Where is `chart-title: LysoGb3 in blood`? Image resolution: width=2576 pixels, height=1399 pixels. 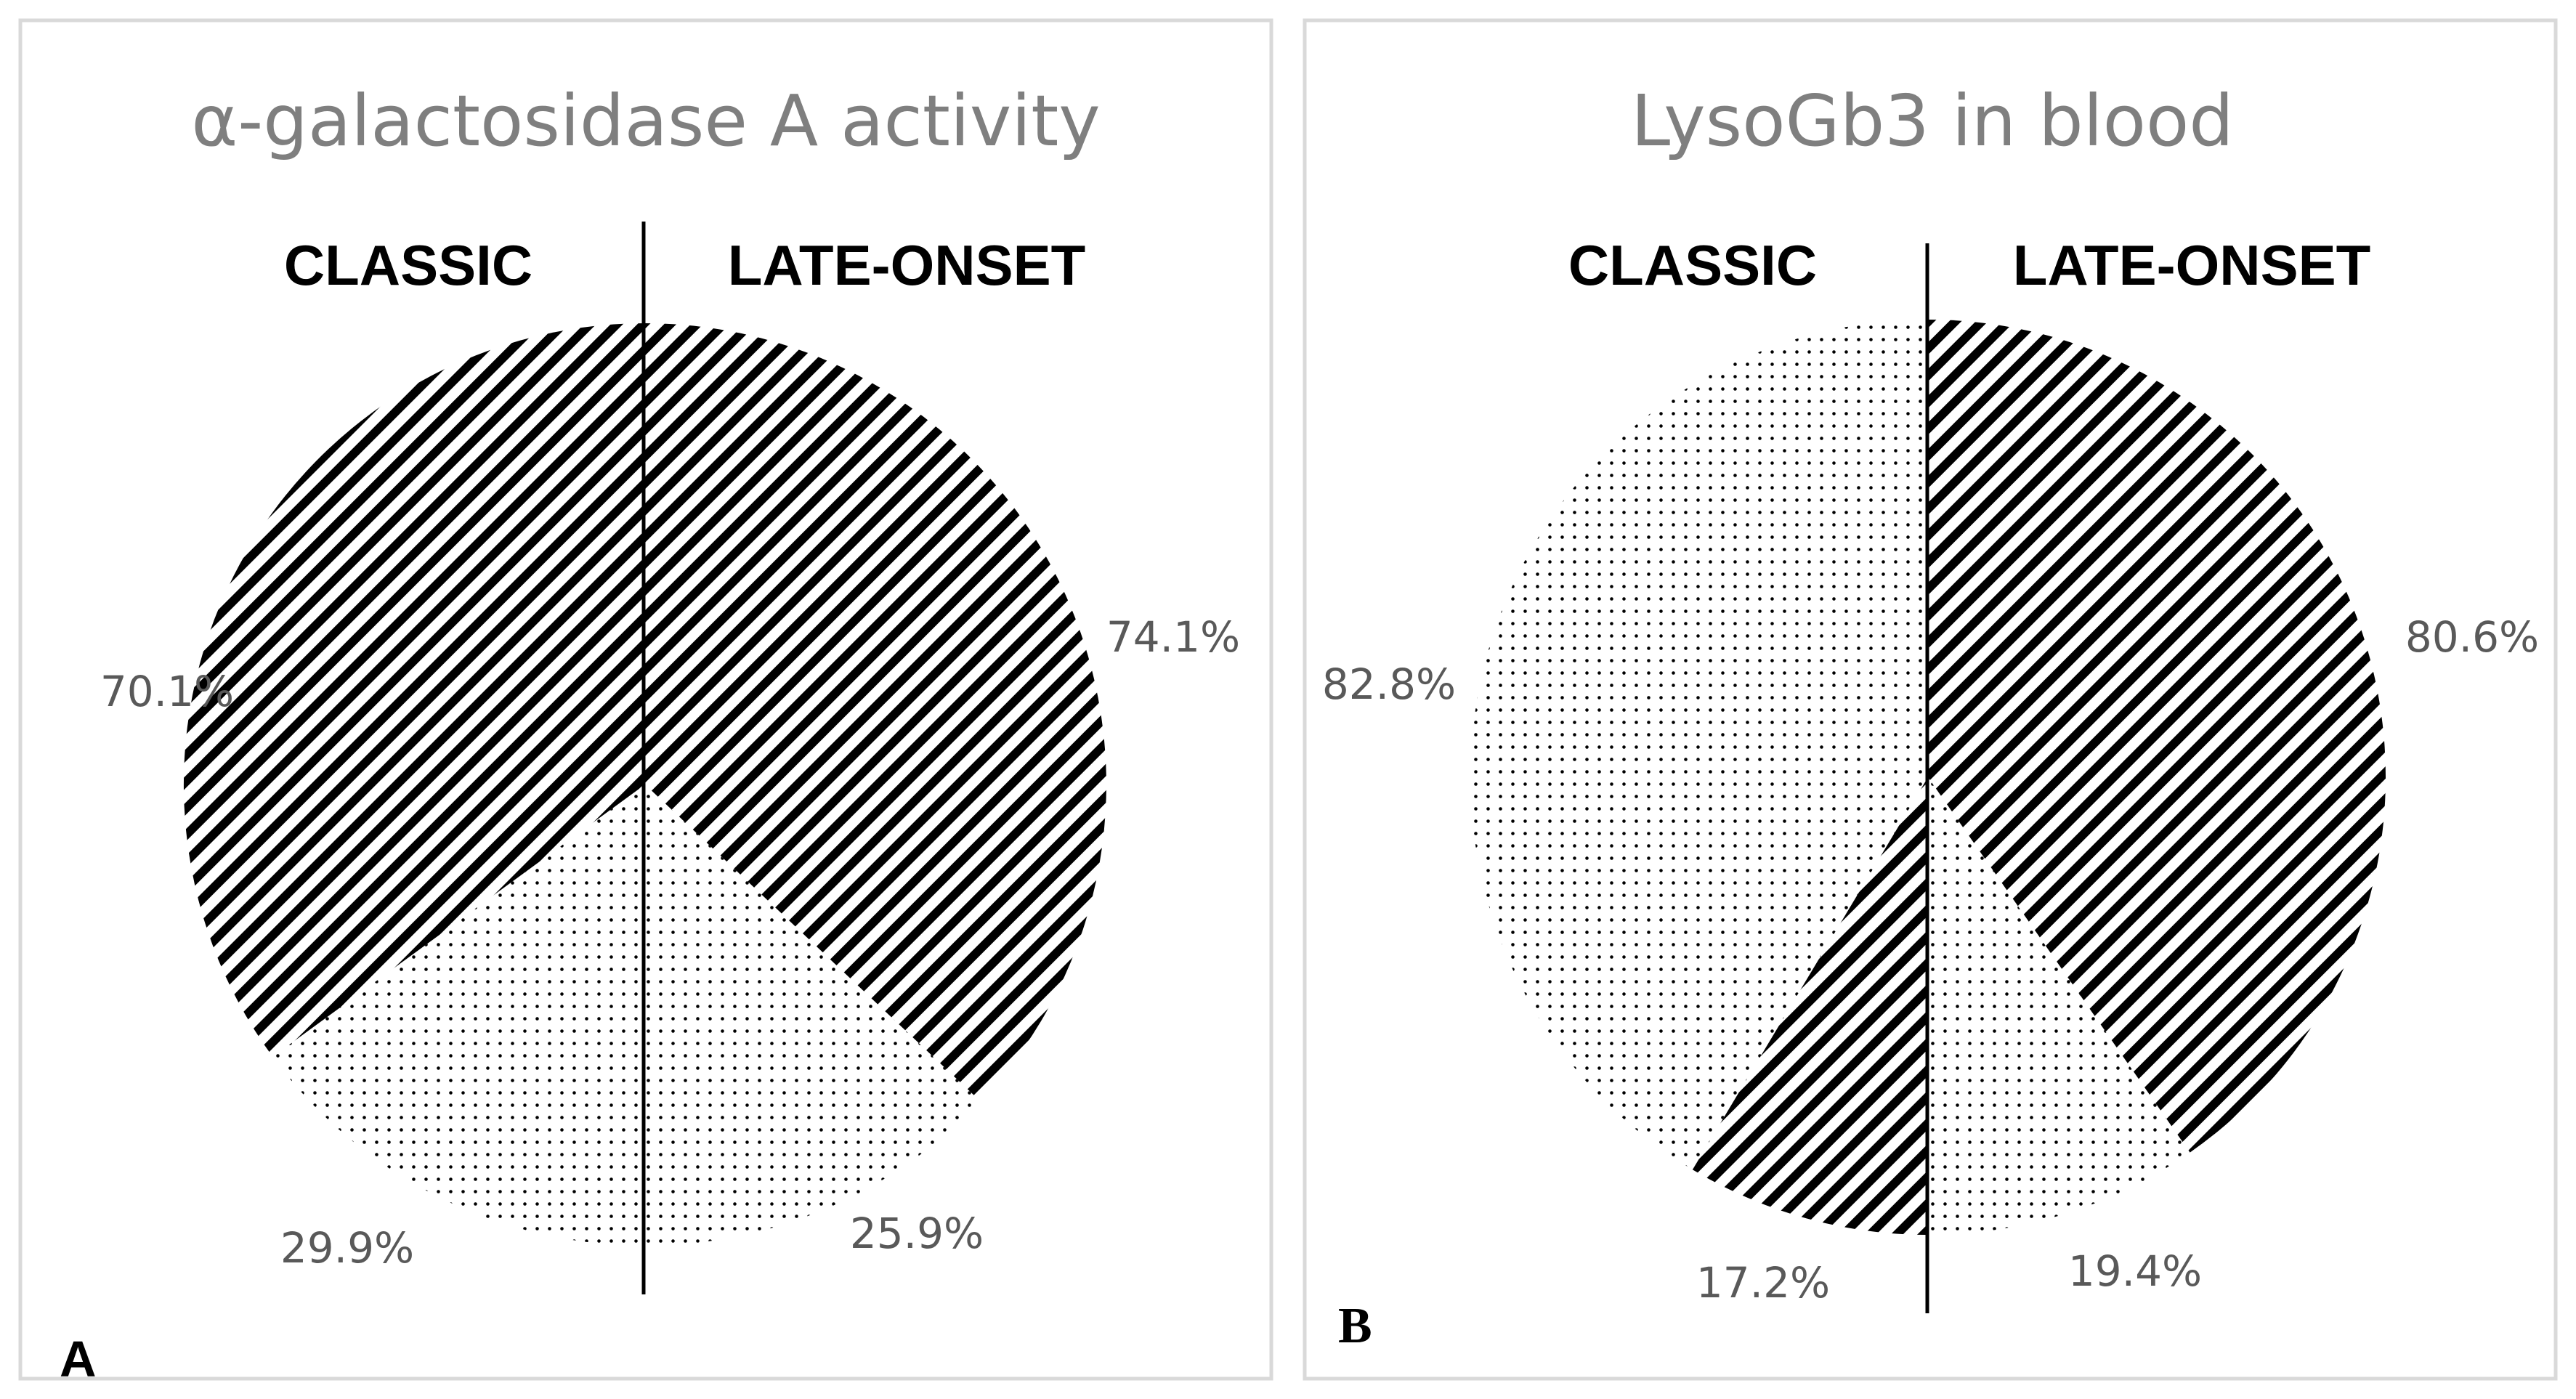 chart-title: LysoGb3 in blood is located at coordinates (1932, 121).